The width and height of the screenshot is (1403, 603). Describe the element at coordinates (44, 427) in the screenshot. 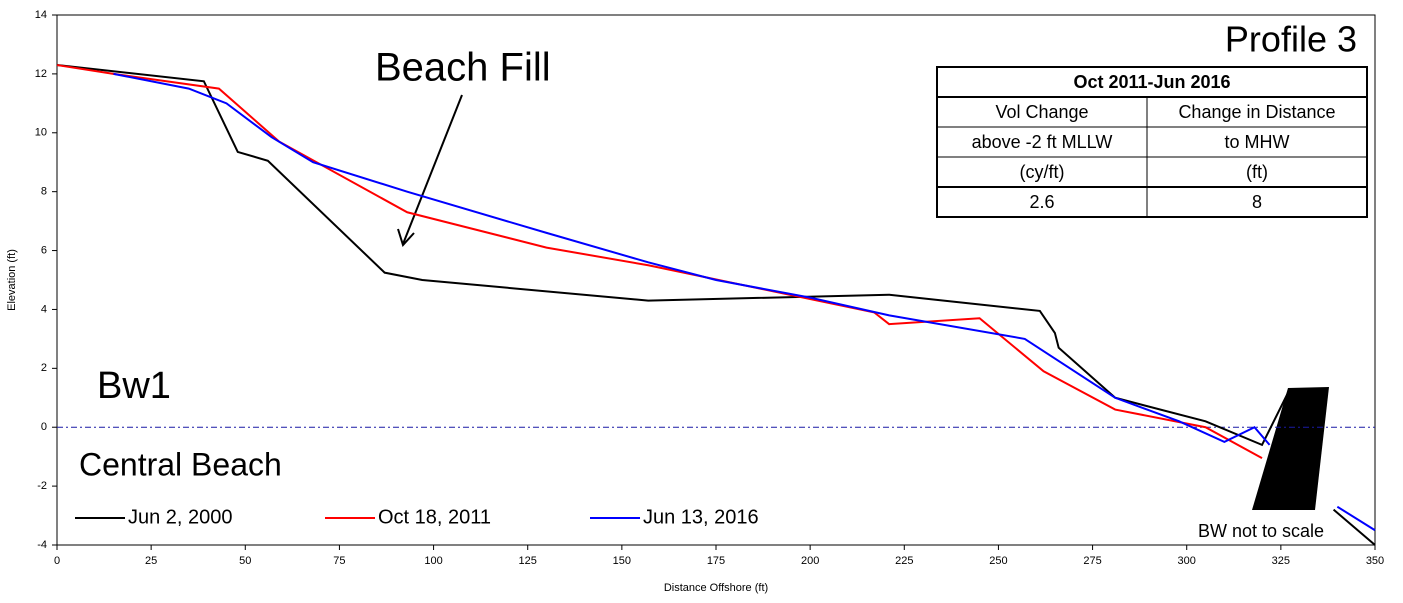

I see `y-tick-label: 0` at that location.